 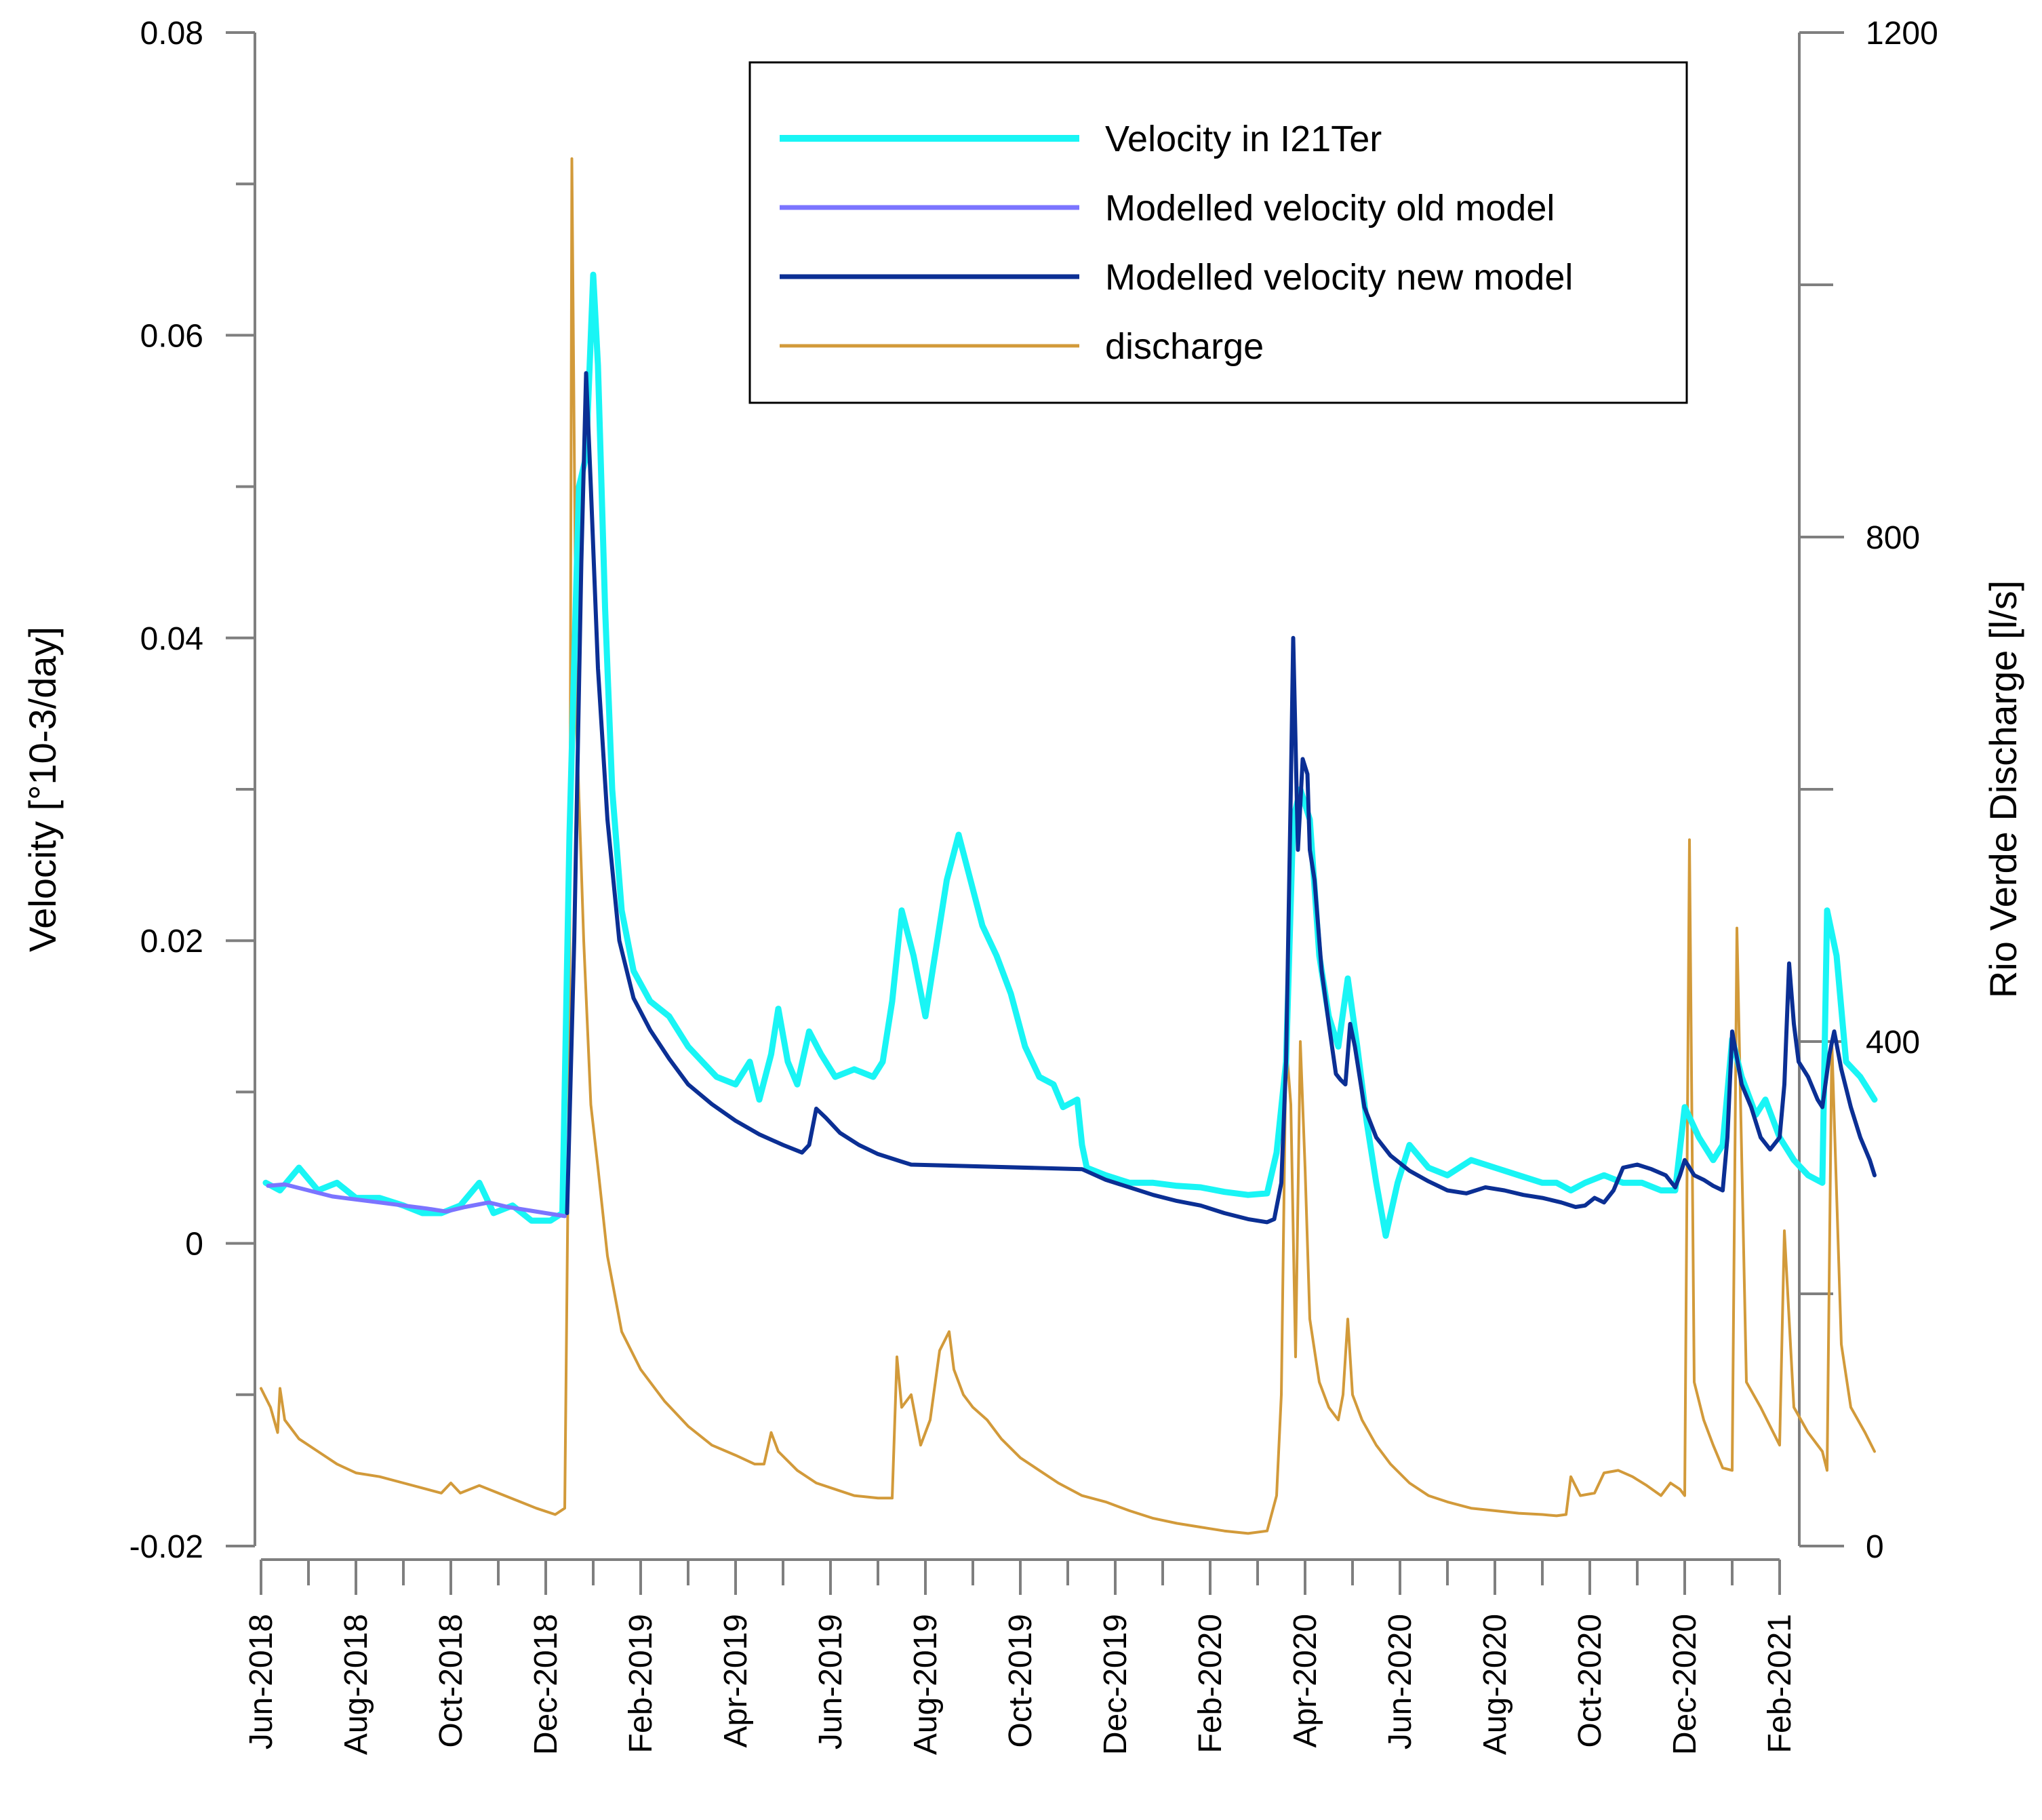 I want to click on y-axis-title: Velocity [°10-3/day], so click(x=42, y=789).